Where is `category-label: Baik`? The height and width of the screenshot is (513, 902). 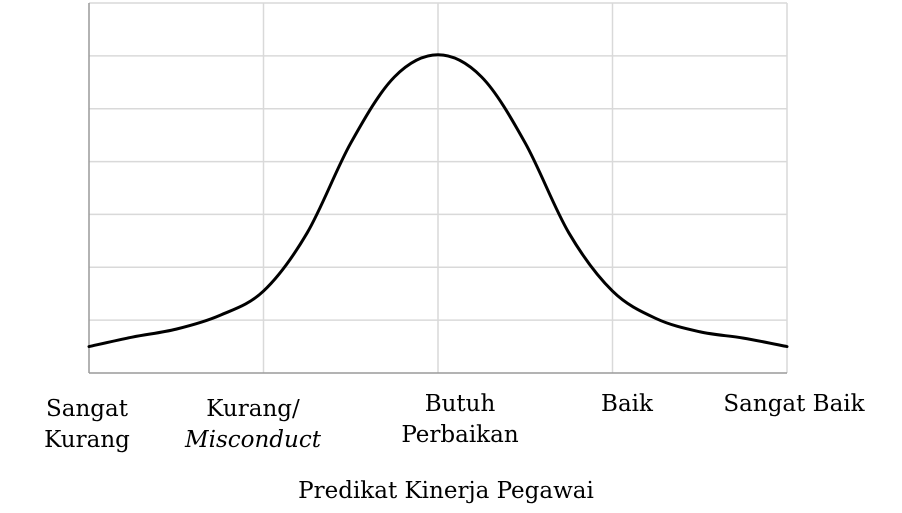
category-label: Baik is located at coordinates (627, 404).